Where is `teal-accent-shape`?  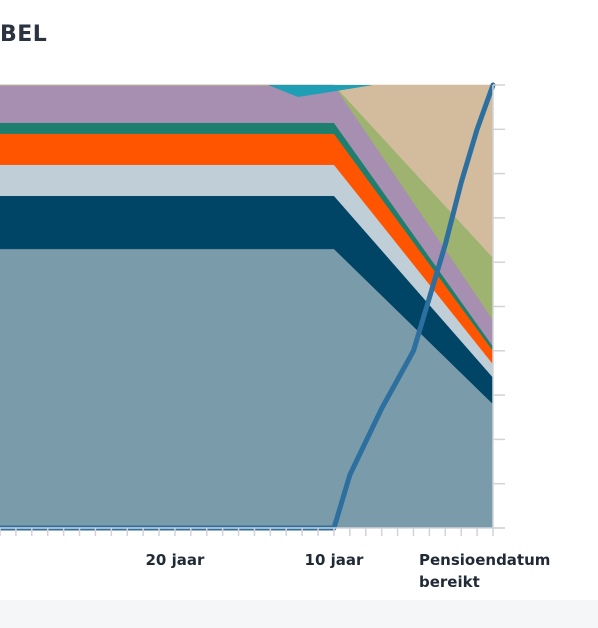
teal-accent-shape is located at coordinates (320, 91).